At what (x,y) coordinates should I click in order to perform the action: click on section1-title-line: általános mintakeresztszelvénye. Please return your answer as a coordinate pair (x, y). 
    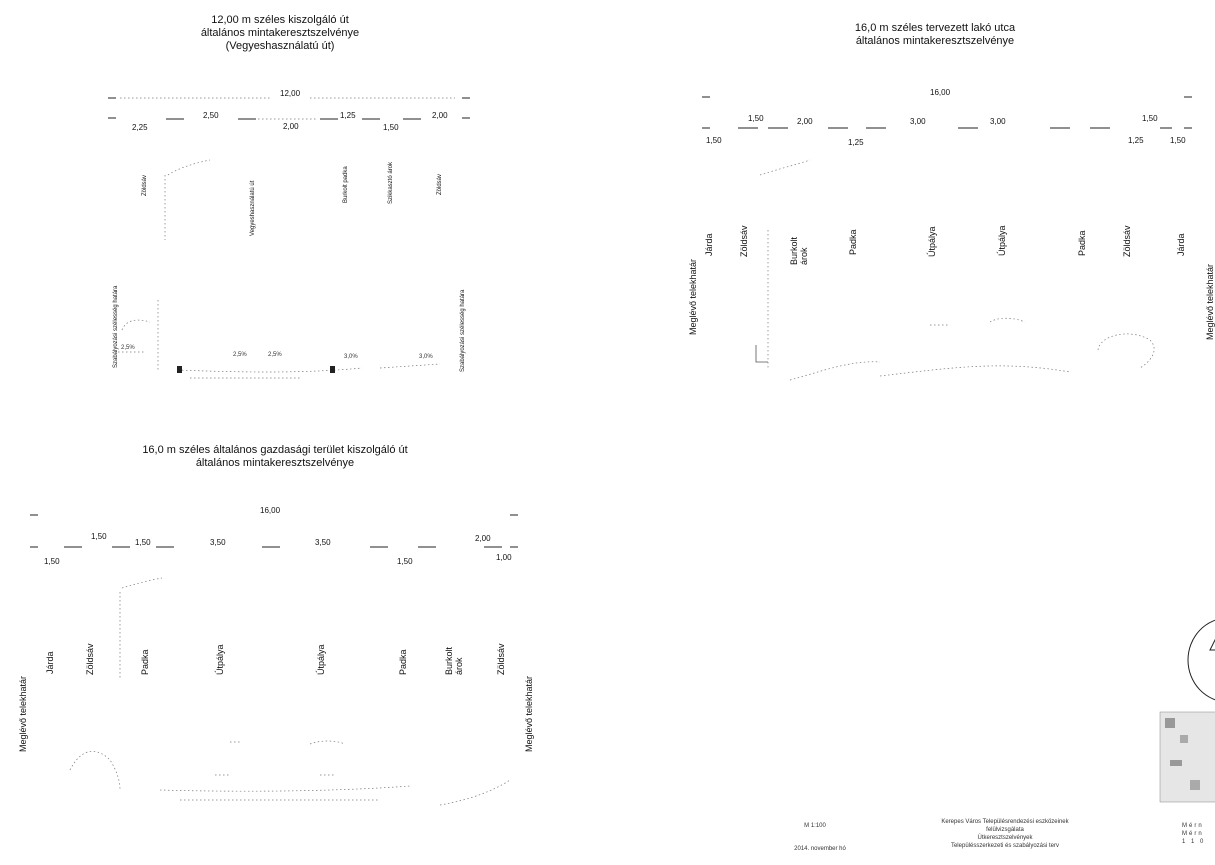
    Looking at the image, I should click on (280, 33).